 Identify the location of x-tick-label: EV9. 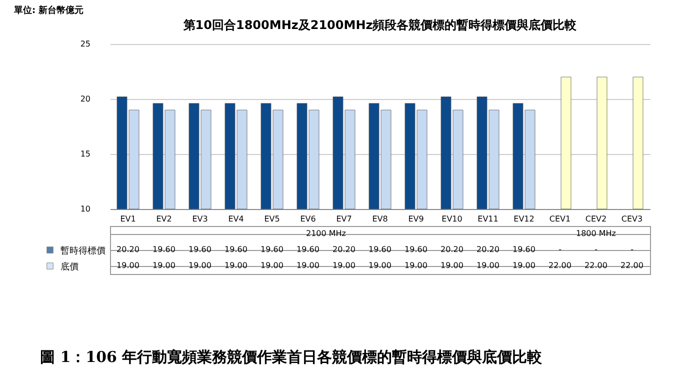
(416, 219).